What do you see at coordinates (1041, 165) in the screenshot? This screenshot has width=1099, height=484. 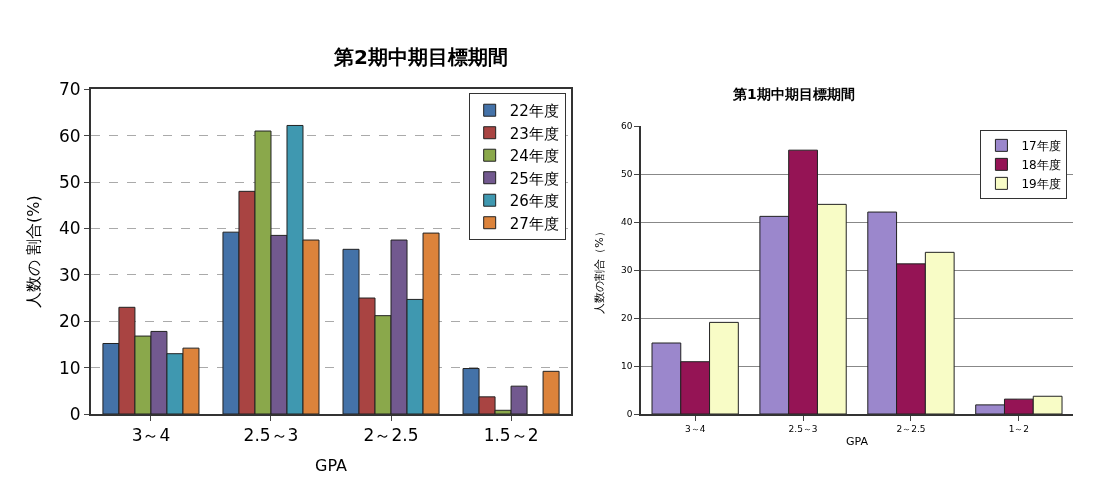 I see `legend-label: 18年度` at bounding box center [1041, 165].